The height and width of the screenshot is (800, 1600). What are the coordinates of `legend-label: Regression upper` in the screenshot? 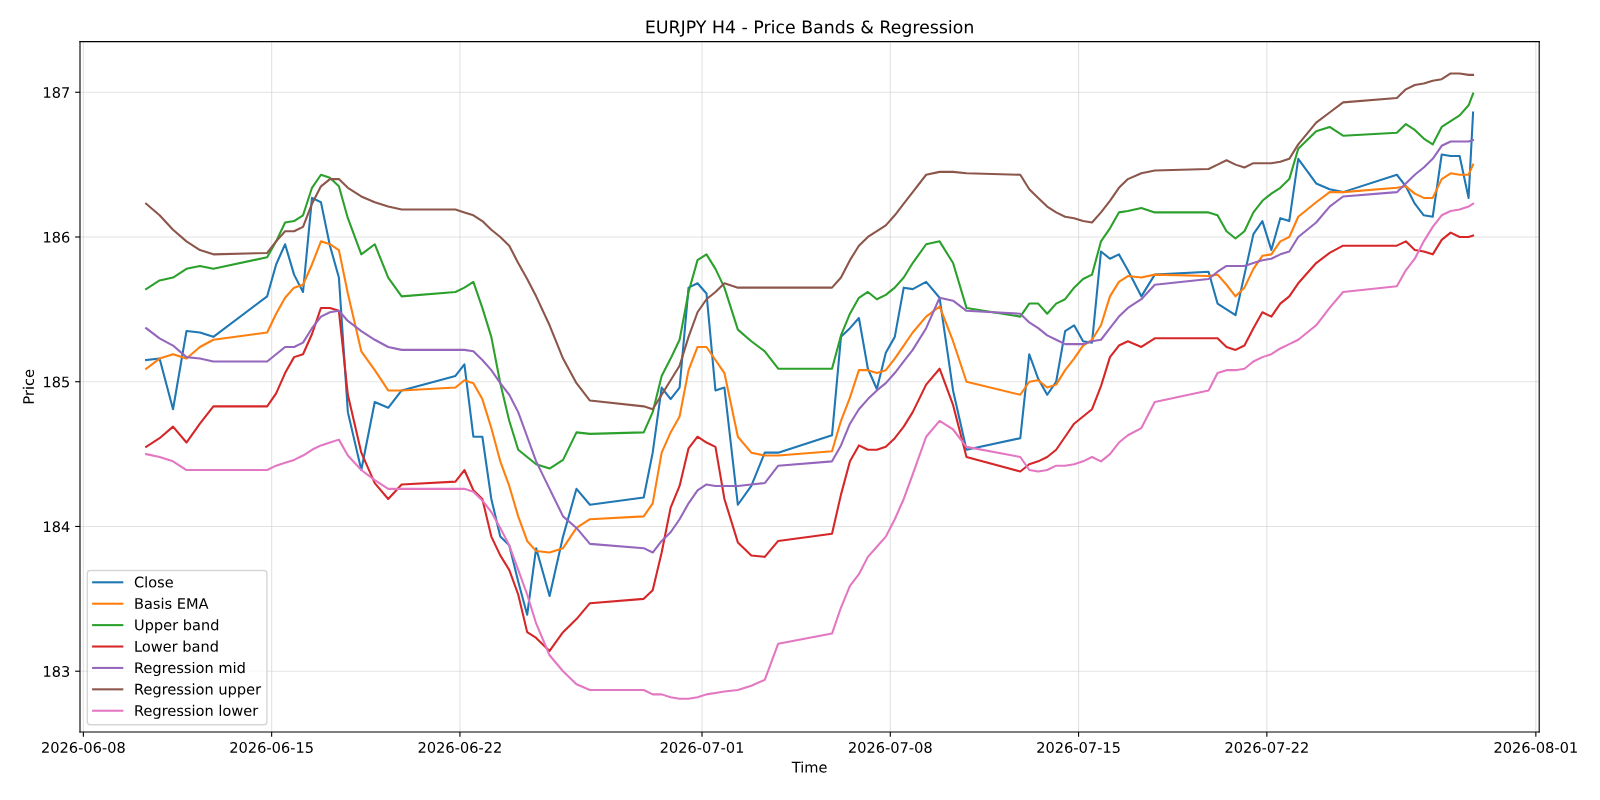 It's located at (198, 690).